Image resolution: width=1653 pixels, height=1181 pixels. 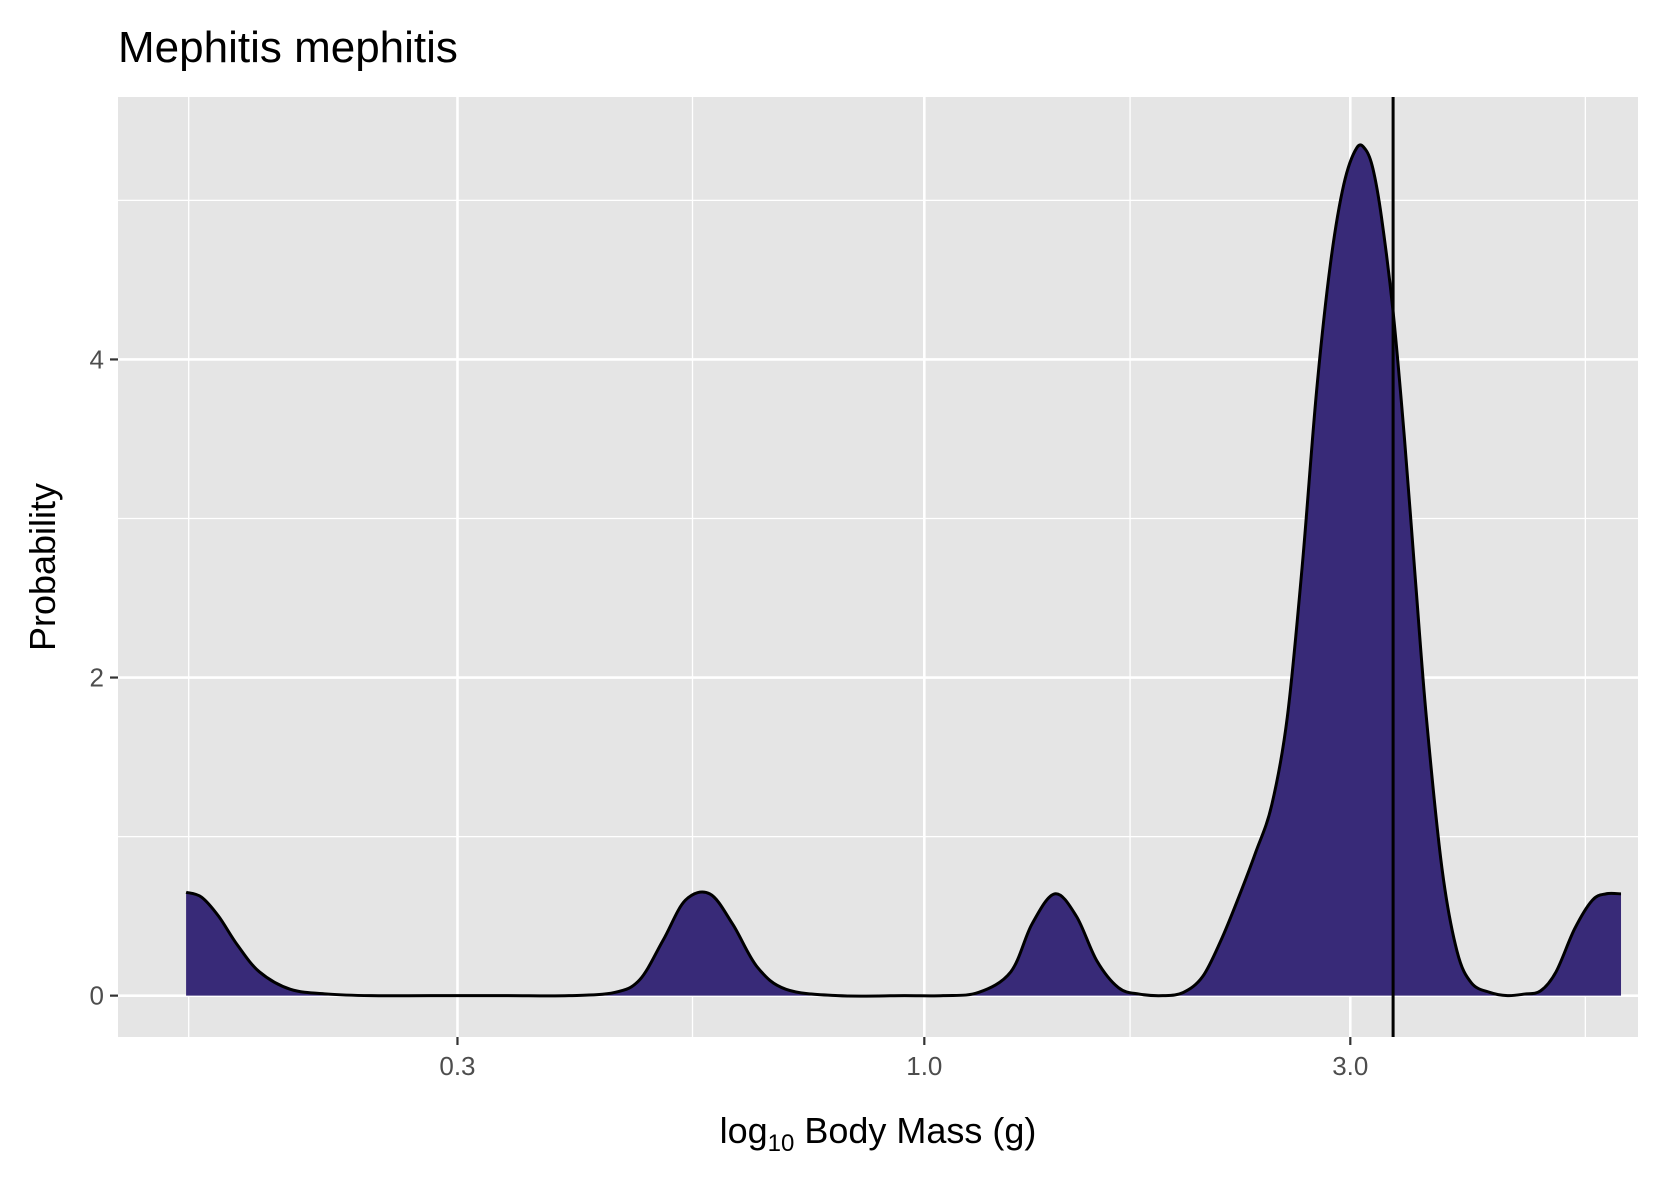 I want to click on x-axis-title-suffix: Body Mass, so click(x=893, y=1130).